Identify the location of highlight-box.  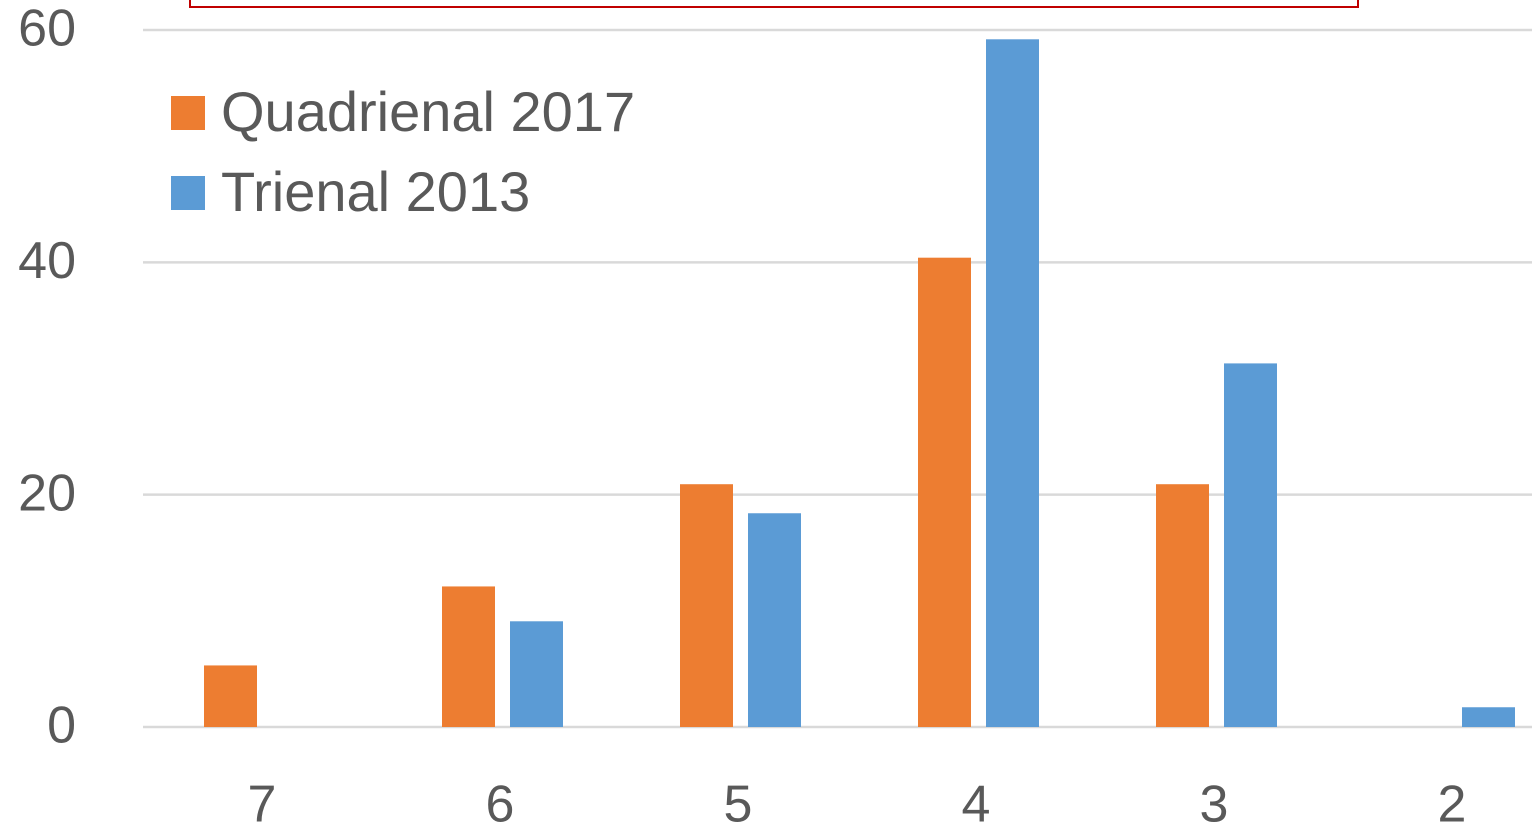
(774, 4).